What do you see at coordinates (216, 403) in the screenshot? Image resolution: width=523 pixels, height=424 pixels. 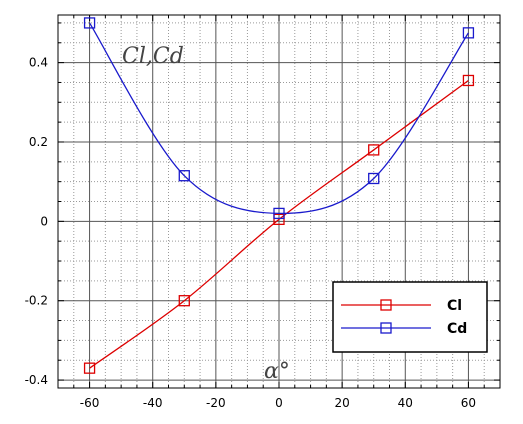 I see `x-tick-label: -20` at bounding box center [216, 403].